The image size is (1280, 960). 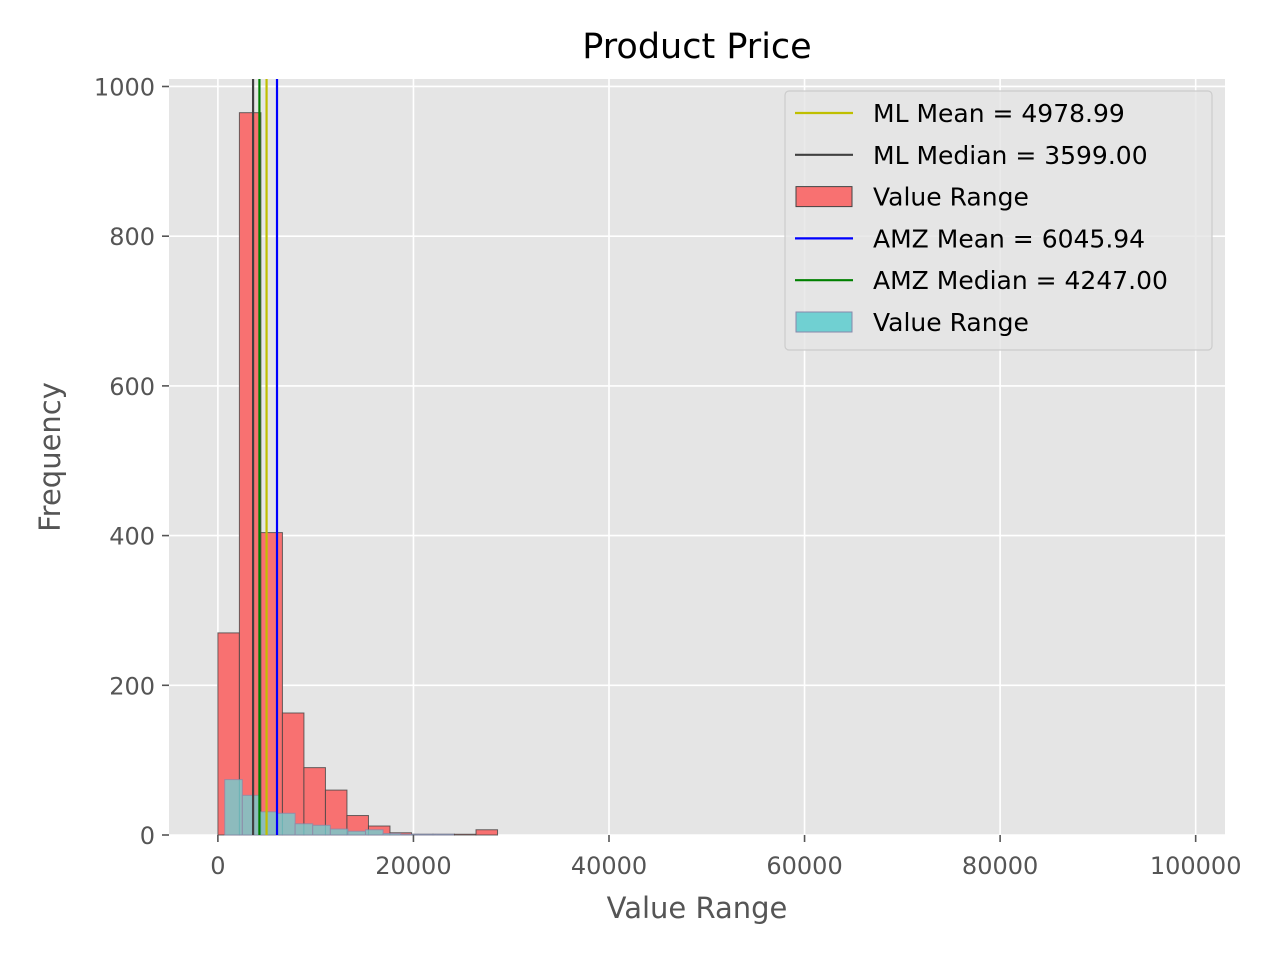 What do you see at coordinates (1009, 238) in the screenshot?
I see `legend-label: AMZ Mean = 6045.94` at bounding box center [1009, 238].